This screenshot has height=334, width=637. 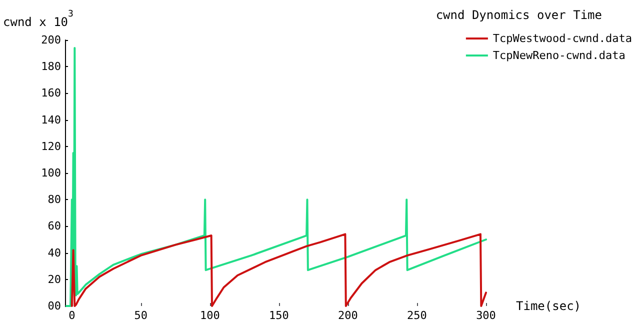 I want to click on x-tick-label: 150, so click(x=279, y=315).